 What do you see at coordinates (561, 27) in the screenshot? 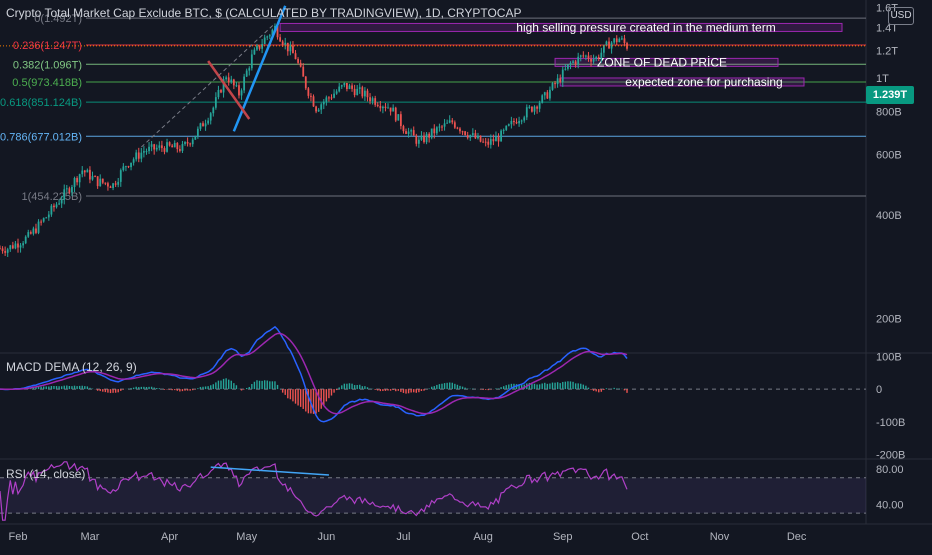
I see `annotation-zone` at bounding box center [561, 27].